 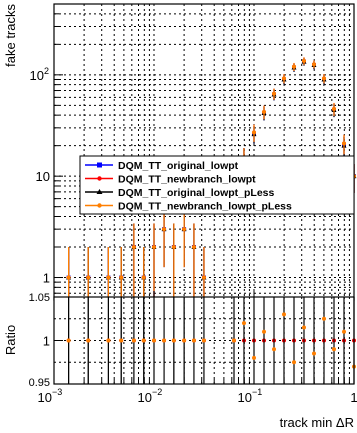 What do you see at coordinates (178, 166) in the screenshot?
I see `legend-label: DQM_TT_original_lowpt` at bounding box center [178, 166].